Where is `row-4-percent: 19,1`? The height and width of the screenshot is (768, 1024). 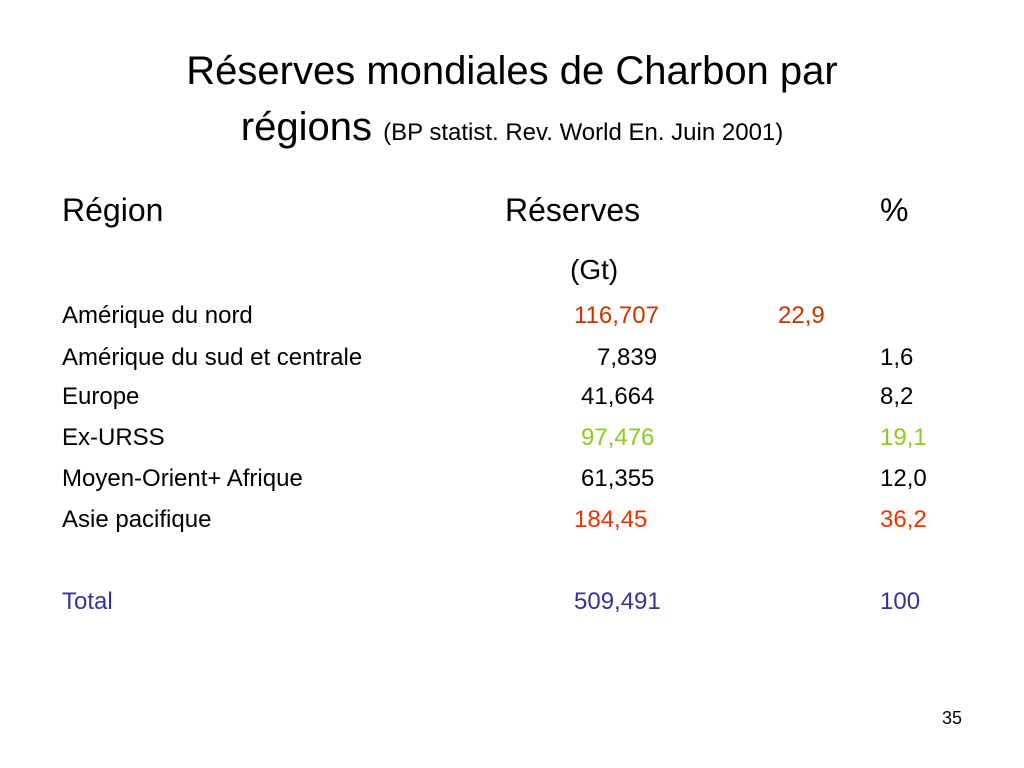 row-4-percent: 19,1 is located at coordinates (903, 437).